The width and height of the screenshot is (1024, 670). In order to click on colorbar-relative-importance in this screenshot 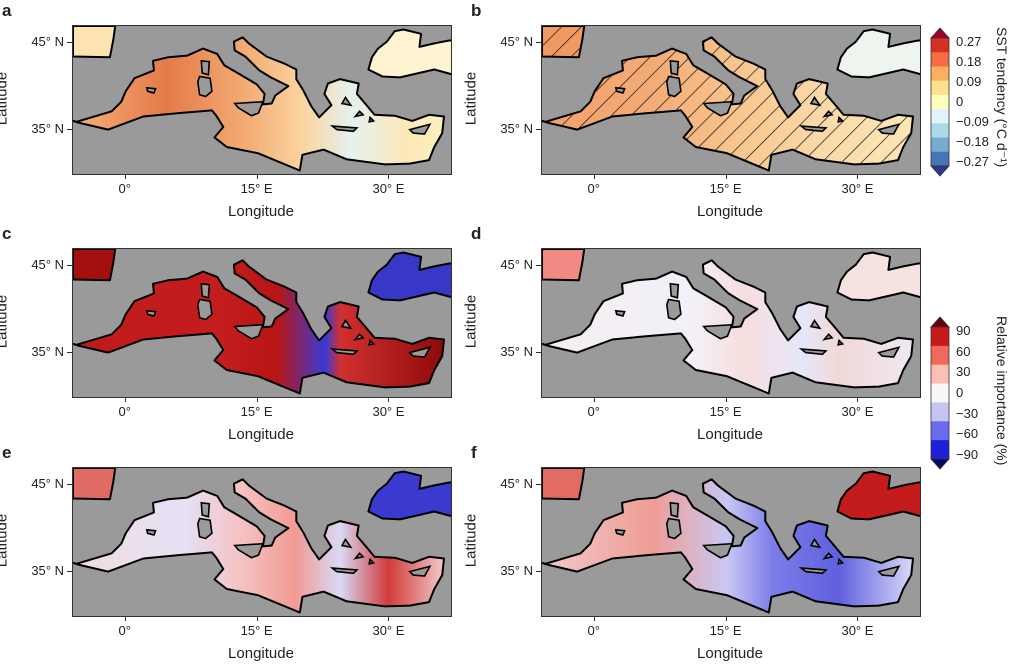, I will do `click(940, 393)`.